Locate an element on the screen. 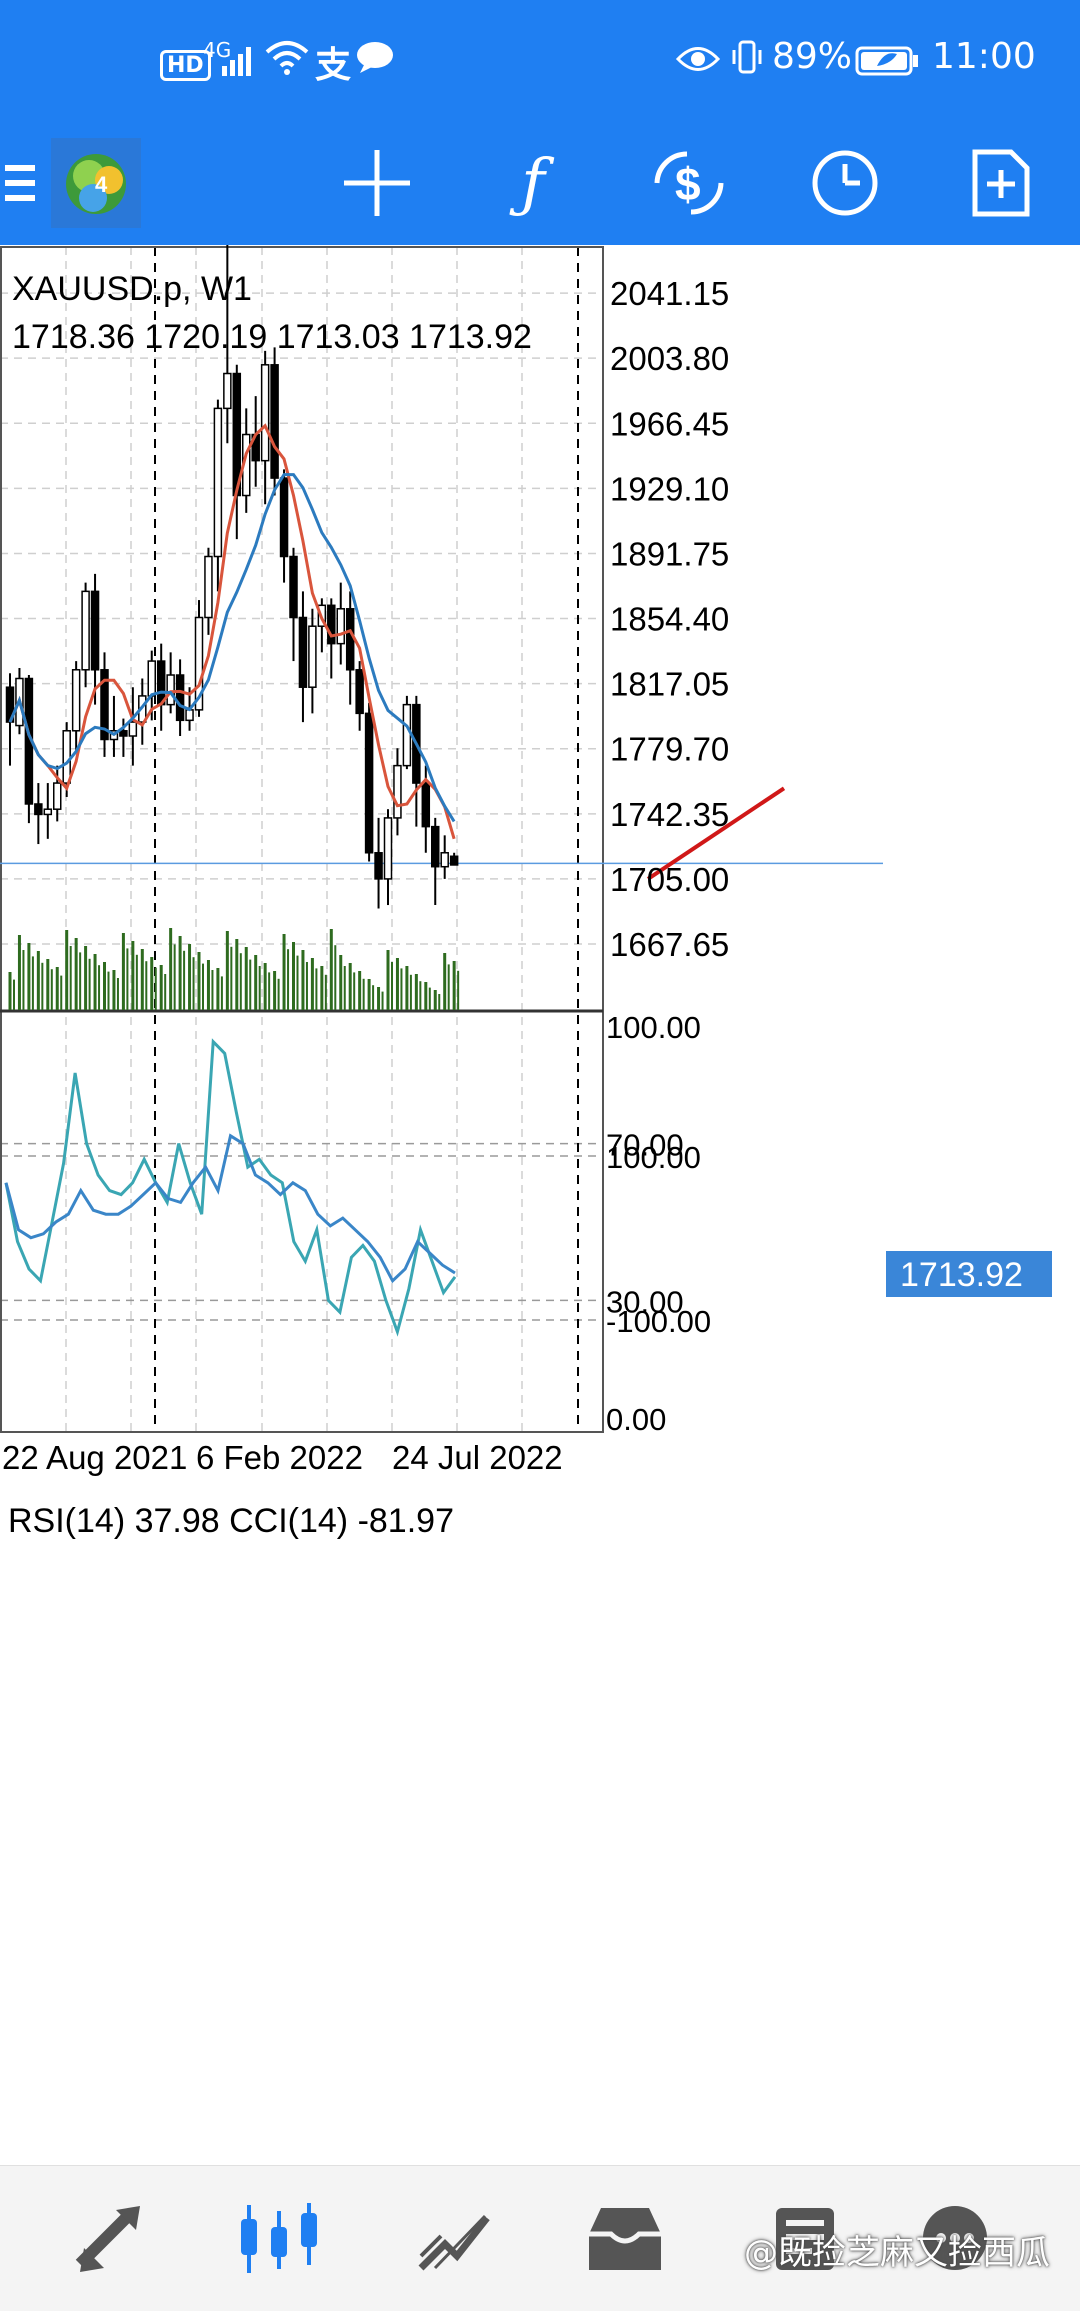  message-icon is located at coordinates (375, 61).